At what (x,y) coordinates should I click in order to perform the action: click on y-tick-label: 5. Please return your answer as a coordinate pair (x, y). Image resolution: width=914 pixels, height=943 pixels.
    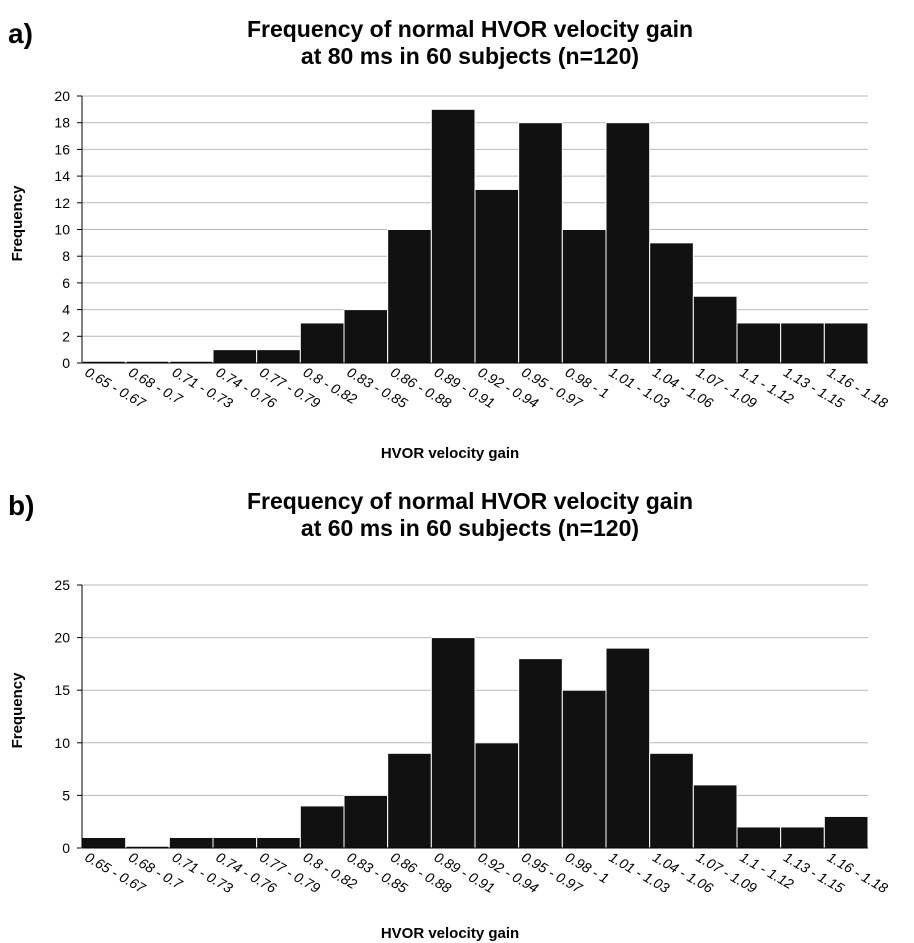
    Looking at the image, I should click on (66, 795).